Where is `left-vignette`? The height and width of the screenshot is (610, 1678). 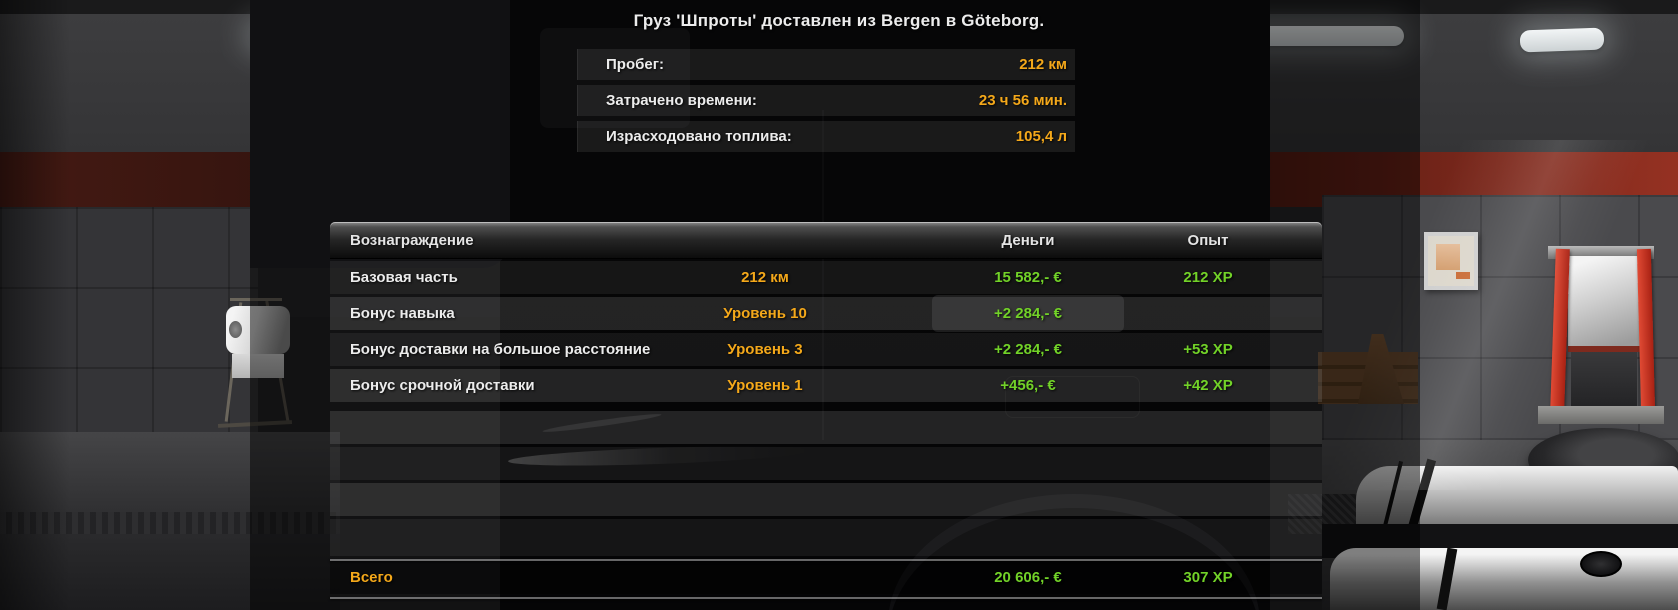 left-vignette is located at coordinates (35, 305).